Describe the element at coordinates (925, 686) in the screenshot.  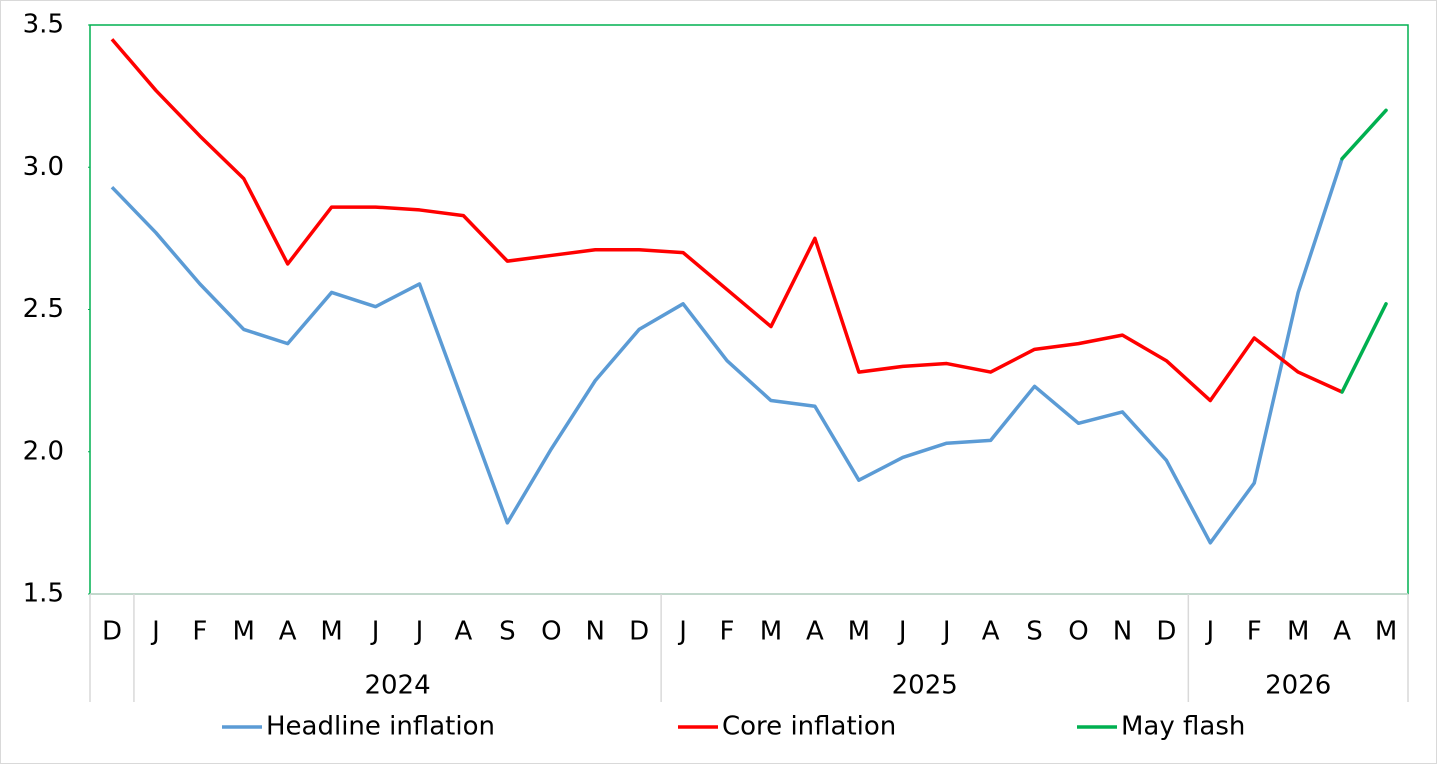
I see `x-group-label: 2025` at that location.